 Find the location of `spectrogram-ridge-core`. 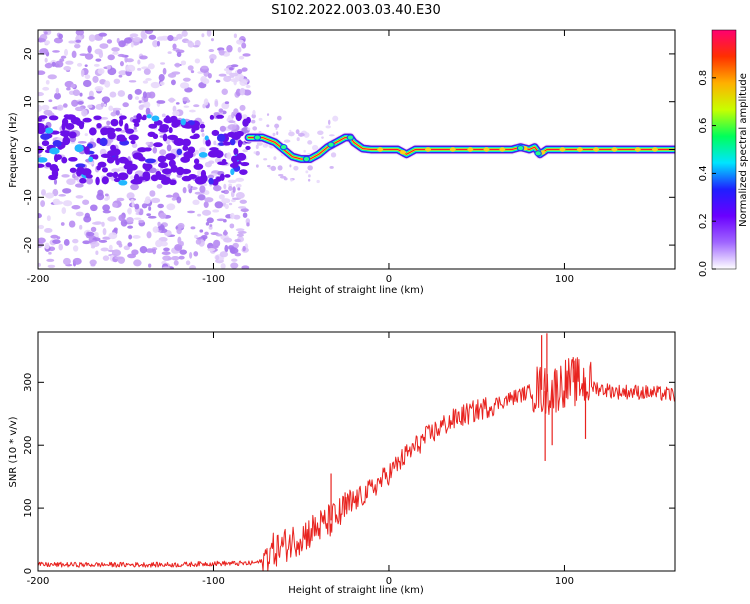

spectrogram-ridge-core is located at coordinates (461, 148).